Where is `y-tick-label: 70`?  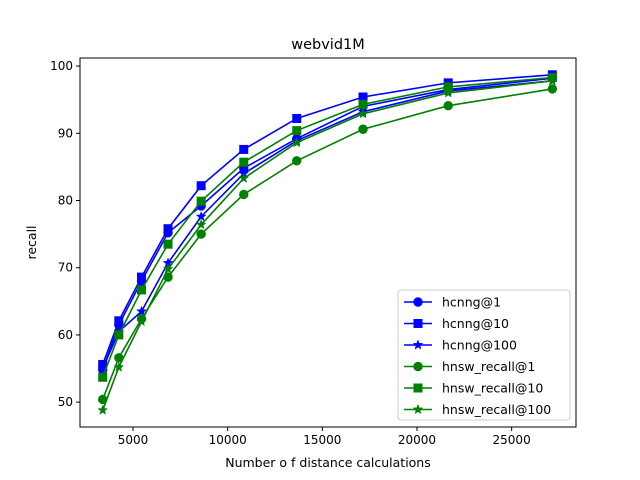 y-tick-label: 70 is located at coordinates (65, 268).